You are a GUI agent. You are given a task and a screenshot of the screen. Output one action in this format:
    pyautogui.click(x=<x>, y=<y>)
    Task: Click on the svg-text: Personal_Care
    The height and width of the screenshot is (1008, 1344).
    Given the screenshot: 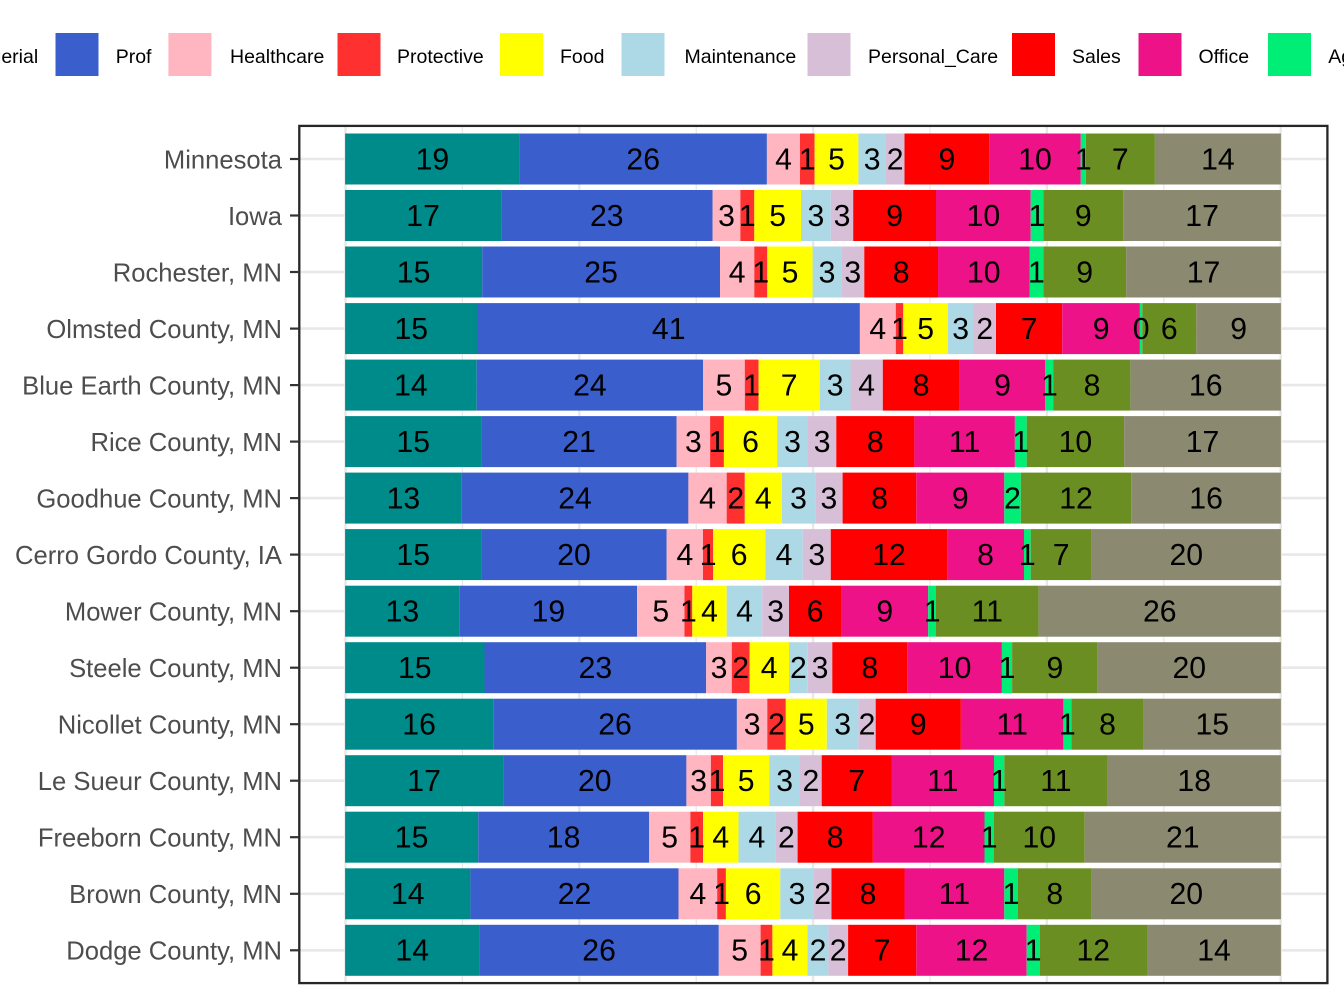 What is the action you would take?
    pyautogui.click(x=933, y=57)
    